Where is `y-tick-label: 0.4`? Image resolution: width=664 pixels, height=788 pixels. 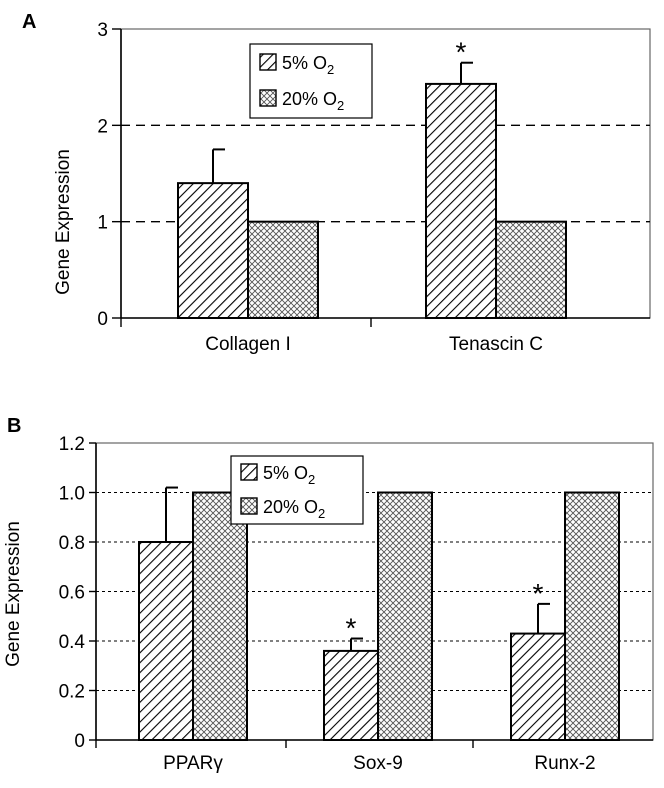
y-tick-label: 0.4 is located at coordinates (72, 642).